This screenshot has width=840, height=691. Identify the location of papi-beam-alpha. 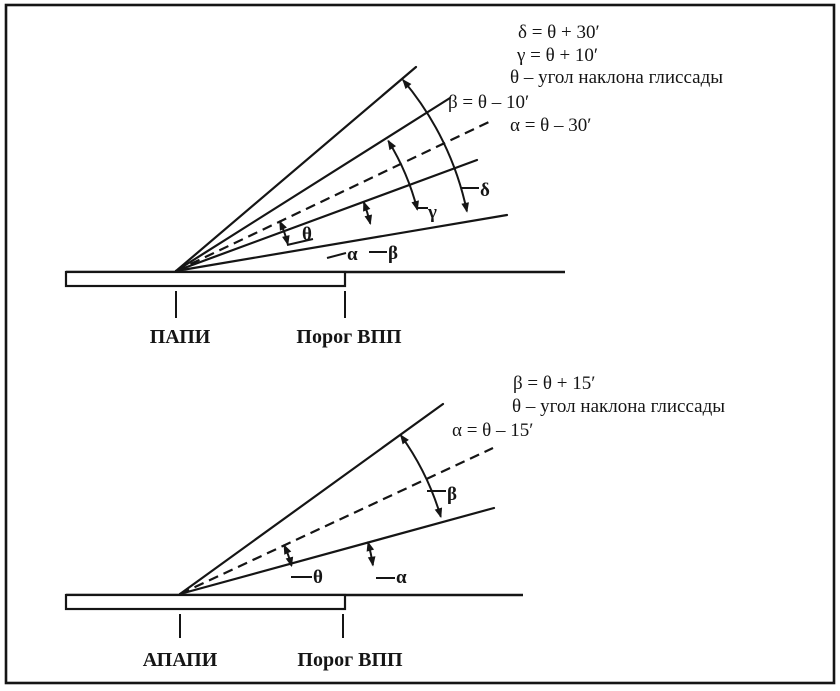
(341, 243).